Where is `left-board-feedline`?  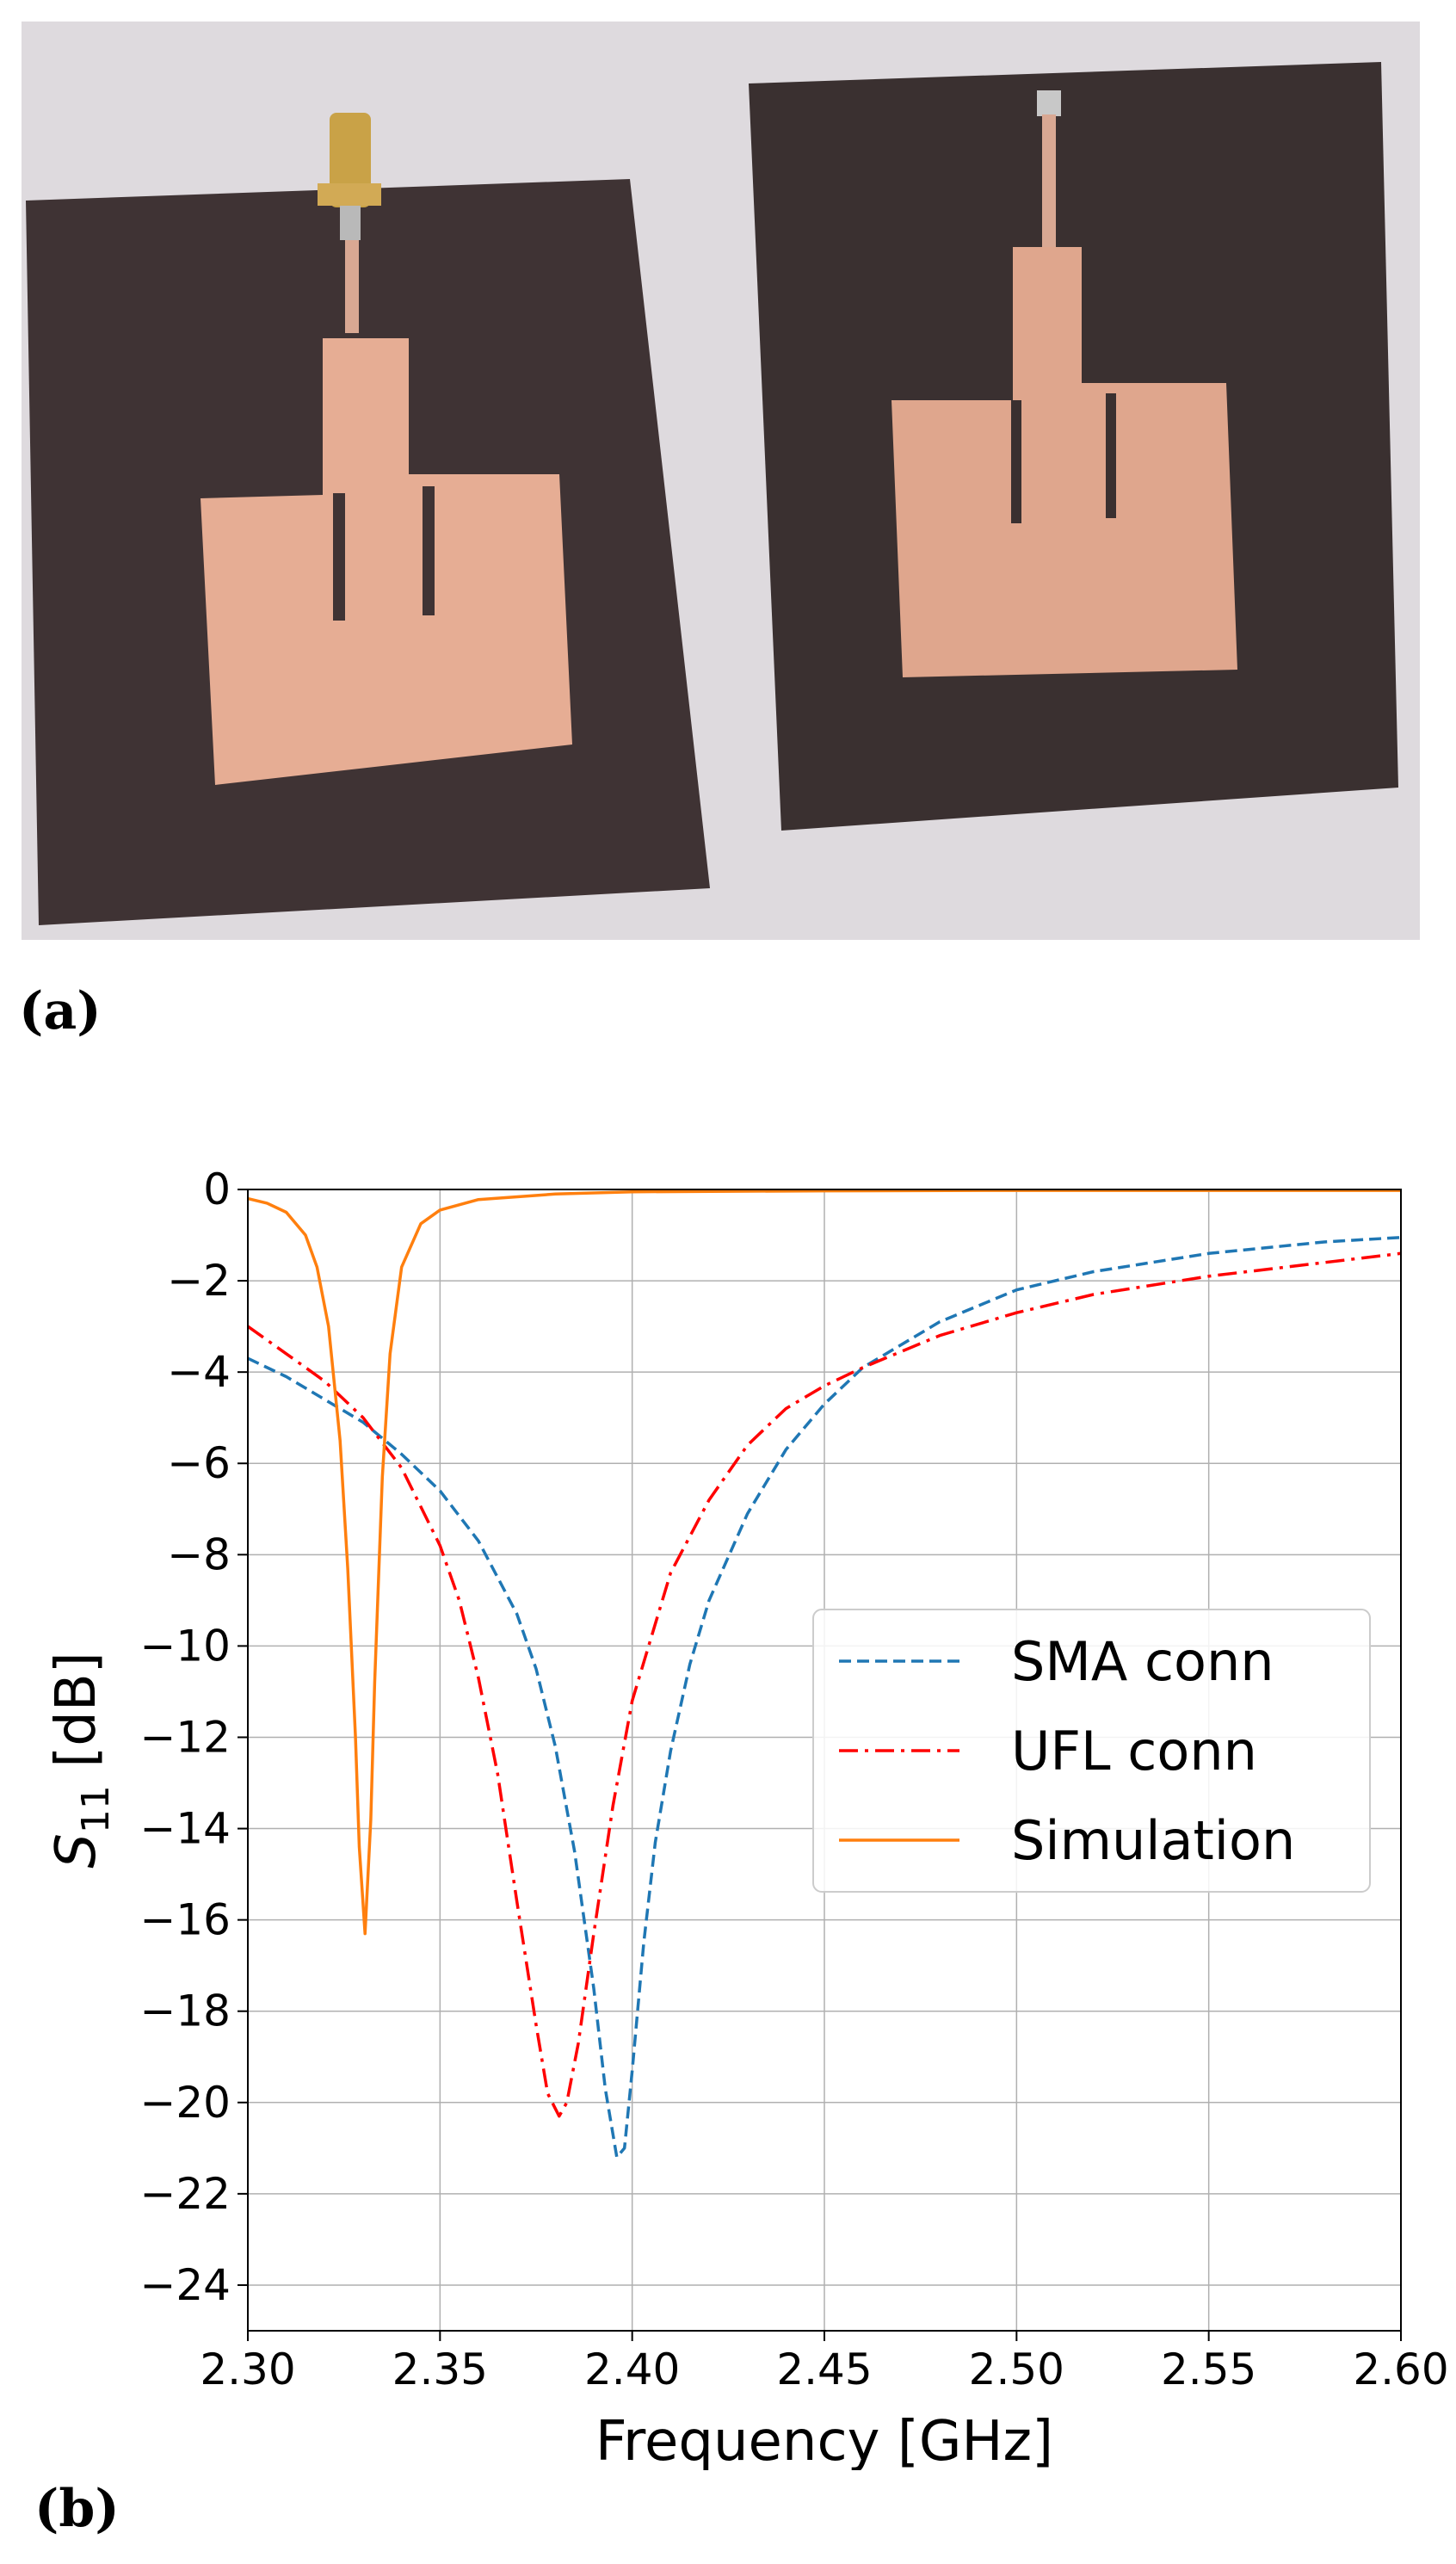 left-board-feedline is located at coordinates (352, 285).